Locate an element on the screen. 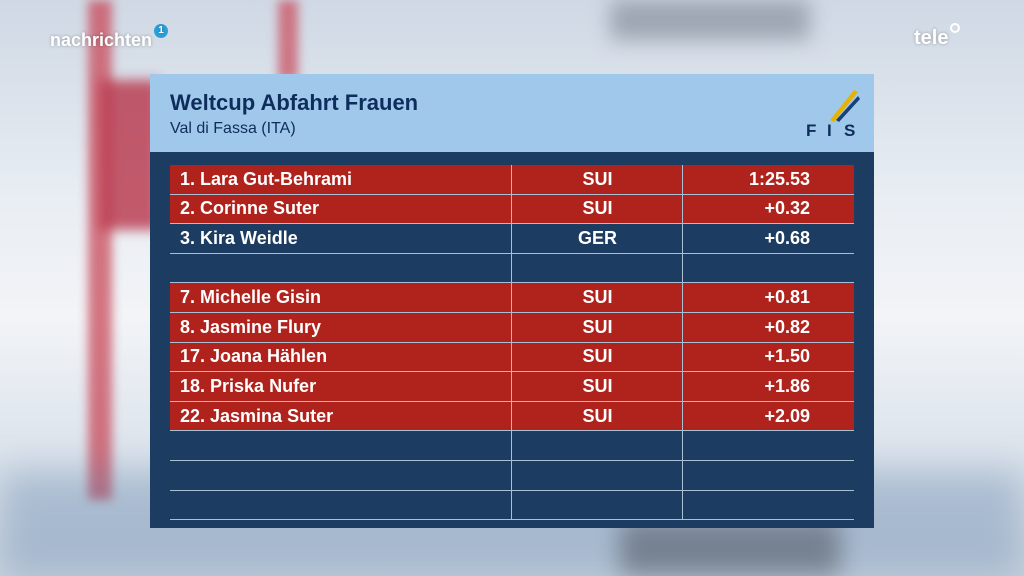 Image resolution: width=1024 pixels, height=576 pixels. background-gate-pole-right is located at coordinates (288, 40).